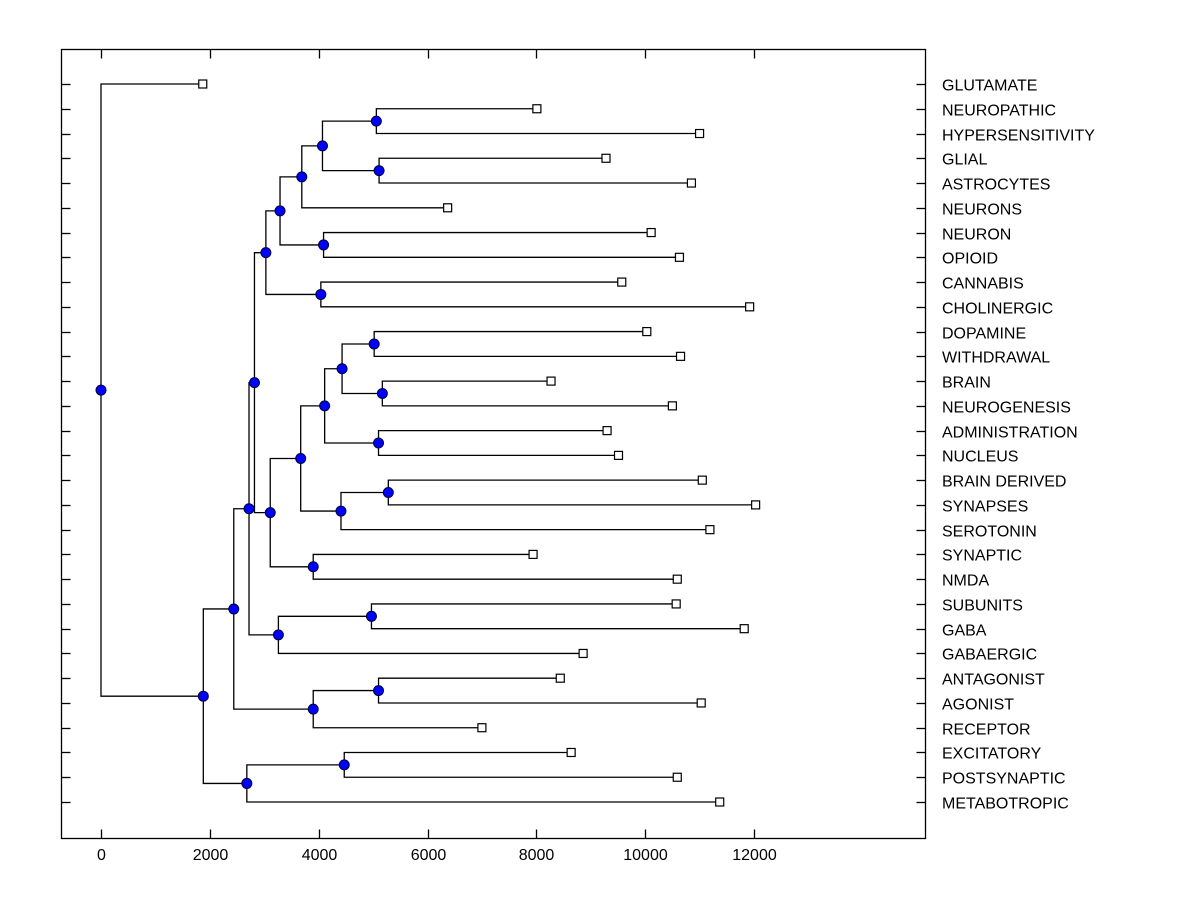 The height and width of the screenshot is (900, 1200). Describe the element at coordinates (966, 383) in the screenshot. I see `leaf-label: BRAIN` at that location.